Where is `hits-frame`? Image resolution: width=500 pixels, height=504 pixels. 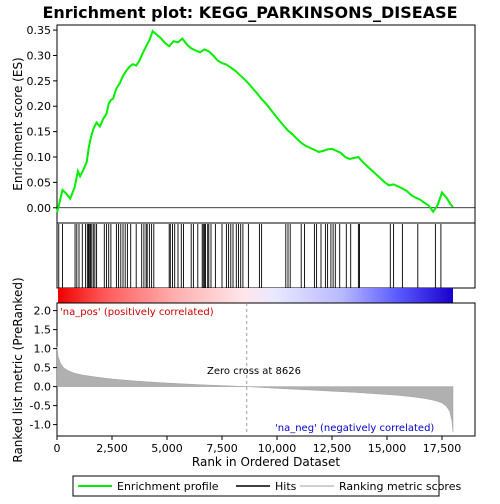 hits-frame is located at coordinates (266, 255).